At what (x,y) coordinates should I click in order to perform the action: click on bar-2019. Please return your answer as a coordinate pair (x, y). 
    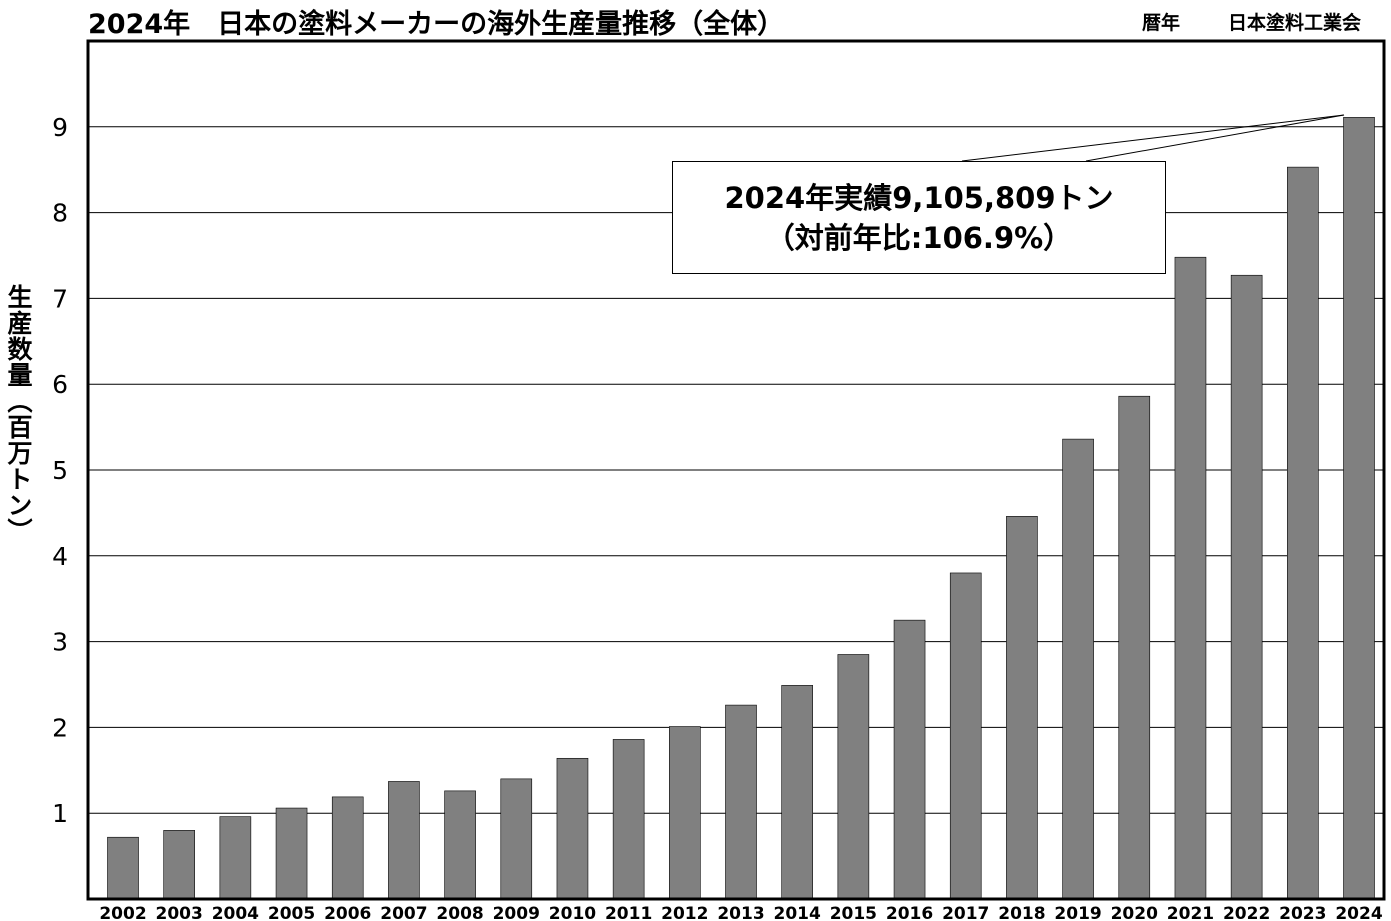
    Looking at the image, I should click on (1078, 669).